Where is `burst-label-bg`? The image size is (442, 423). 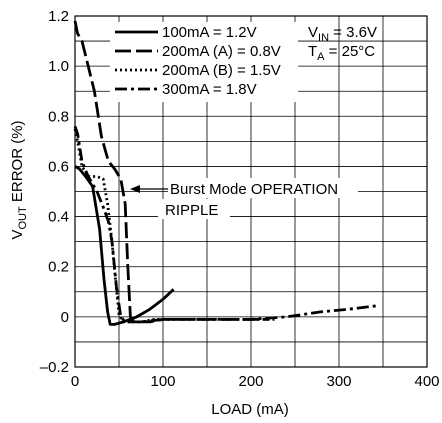
burst-label-bg is located at coordinates (263, 188).